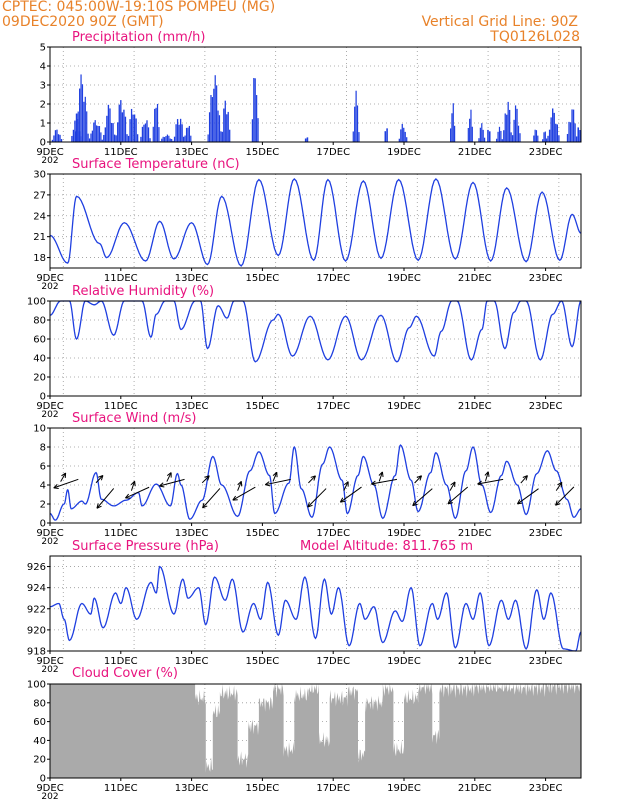 The width and height of the screenshot is (618, 800). I want to click on rh-title: Relative Humidity (%), so click(143, 291).